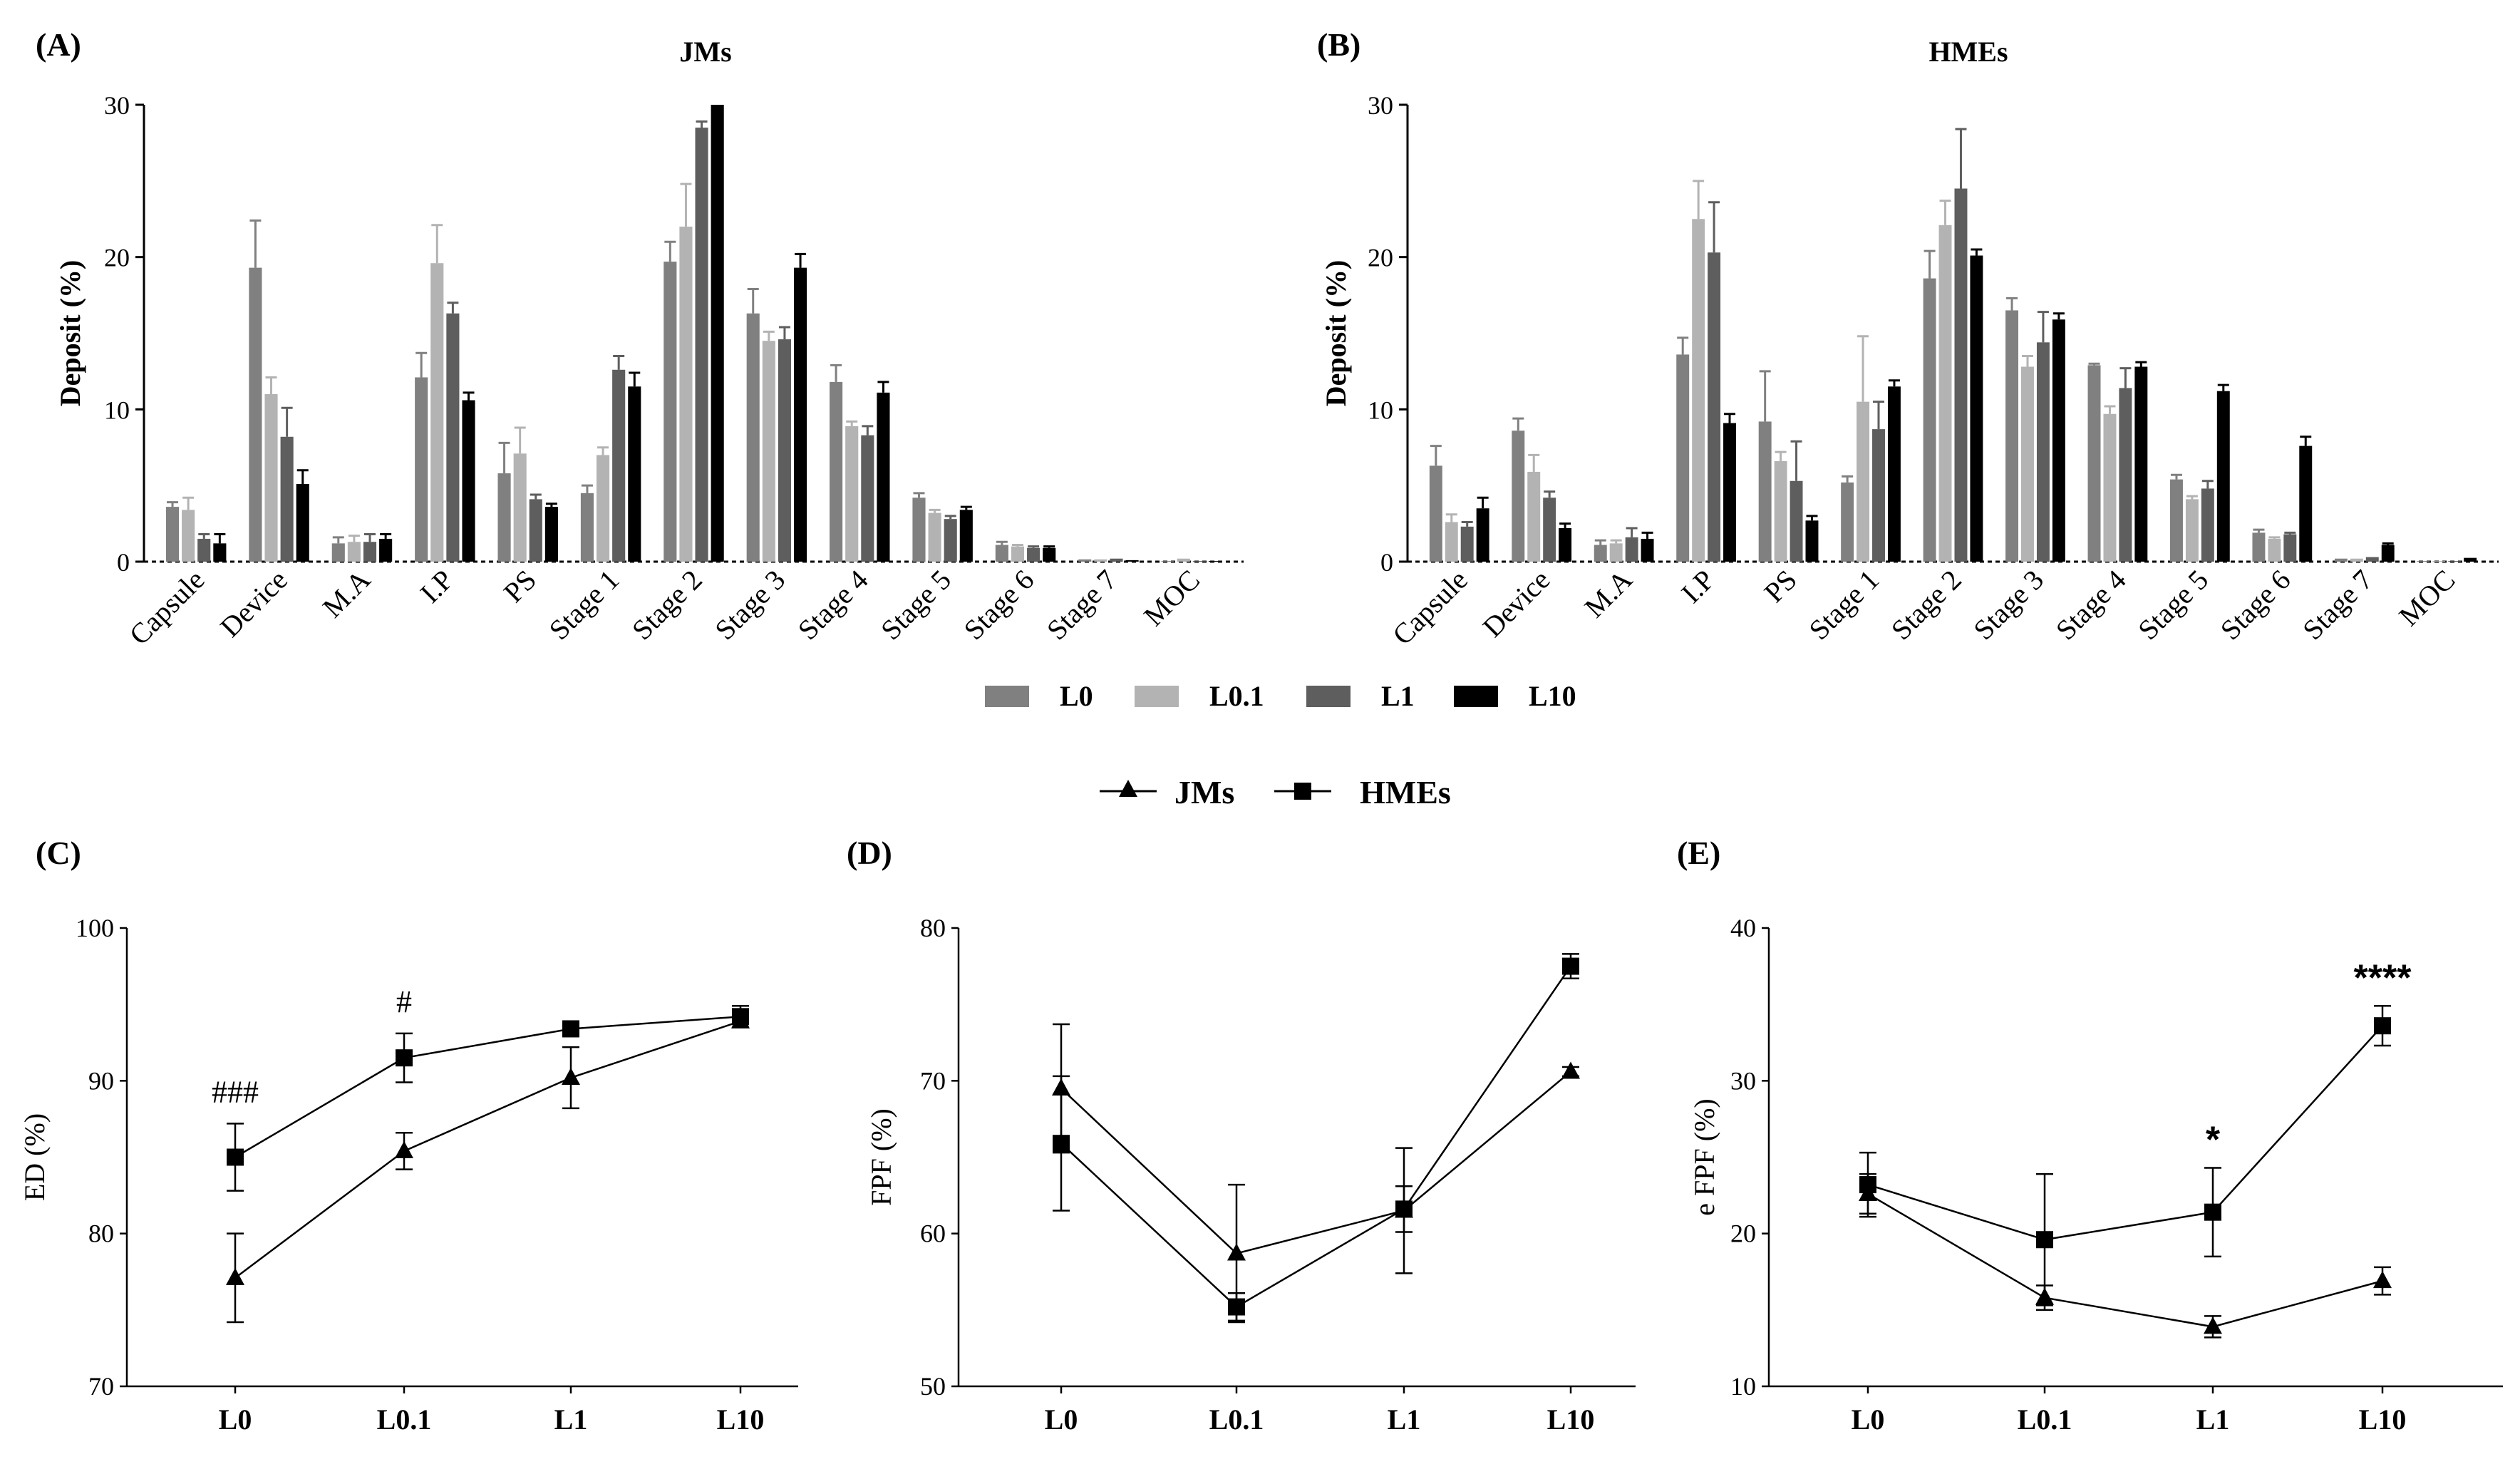  Describe the element at coordinates (998, 605) in the screenshot. I see `x-tick-label: Stage 6` at that location.